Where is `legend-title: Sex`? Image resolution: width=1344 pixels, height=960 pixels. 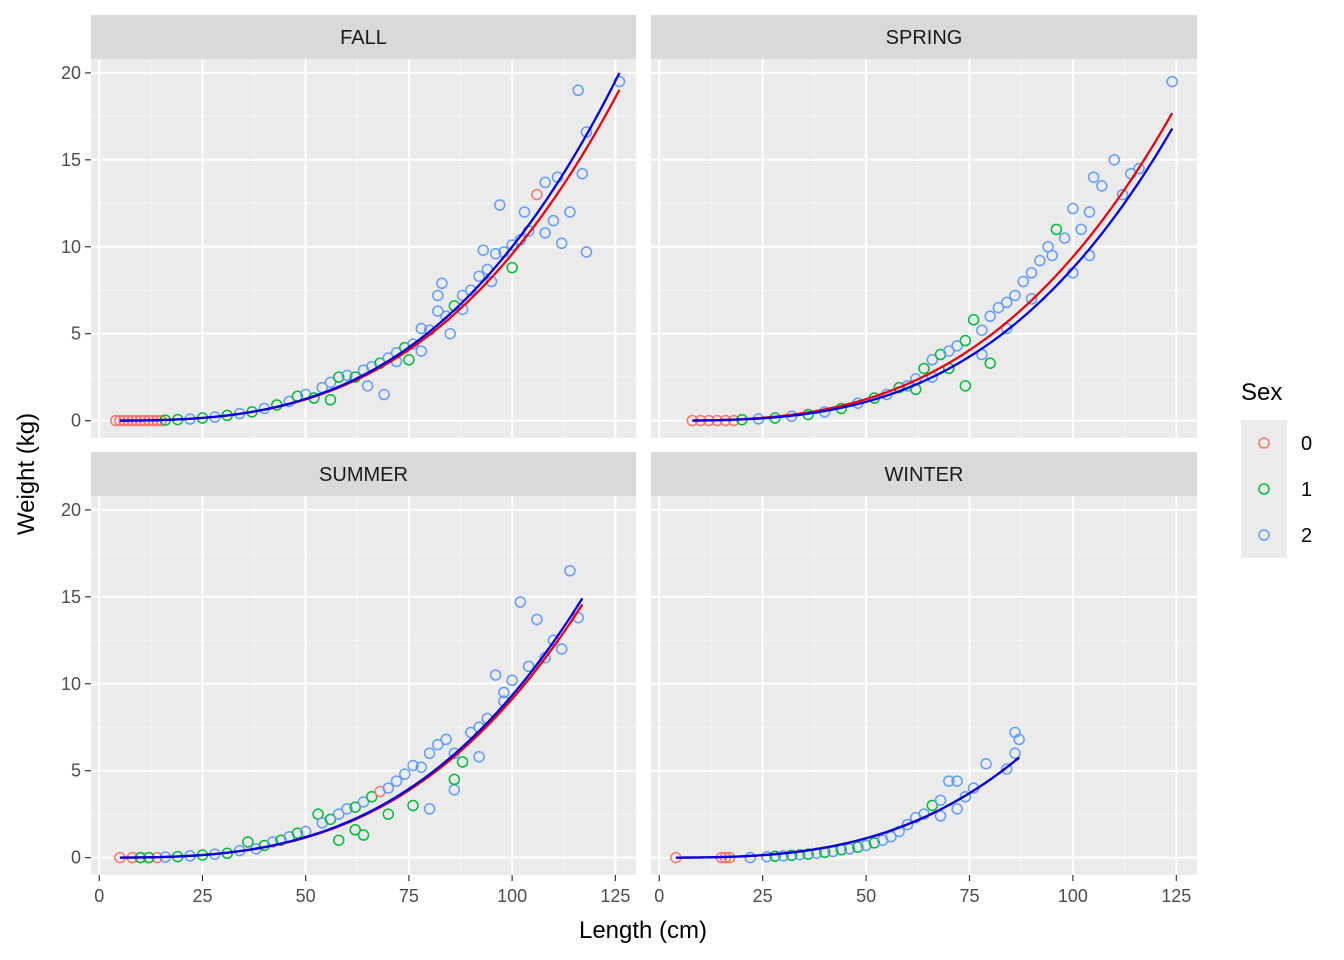
legend-title: Sex is located at coordinates (1261, 392).